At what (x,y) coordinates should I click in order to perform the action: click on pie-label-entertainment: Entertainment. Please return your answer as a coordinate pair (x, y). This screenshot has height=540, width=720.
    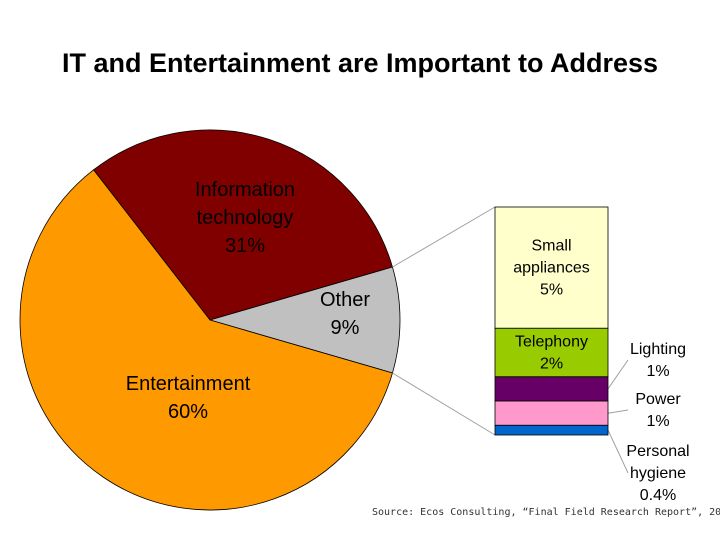
    Looking at the image, I should click on (188, 384).